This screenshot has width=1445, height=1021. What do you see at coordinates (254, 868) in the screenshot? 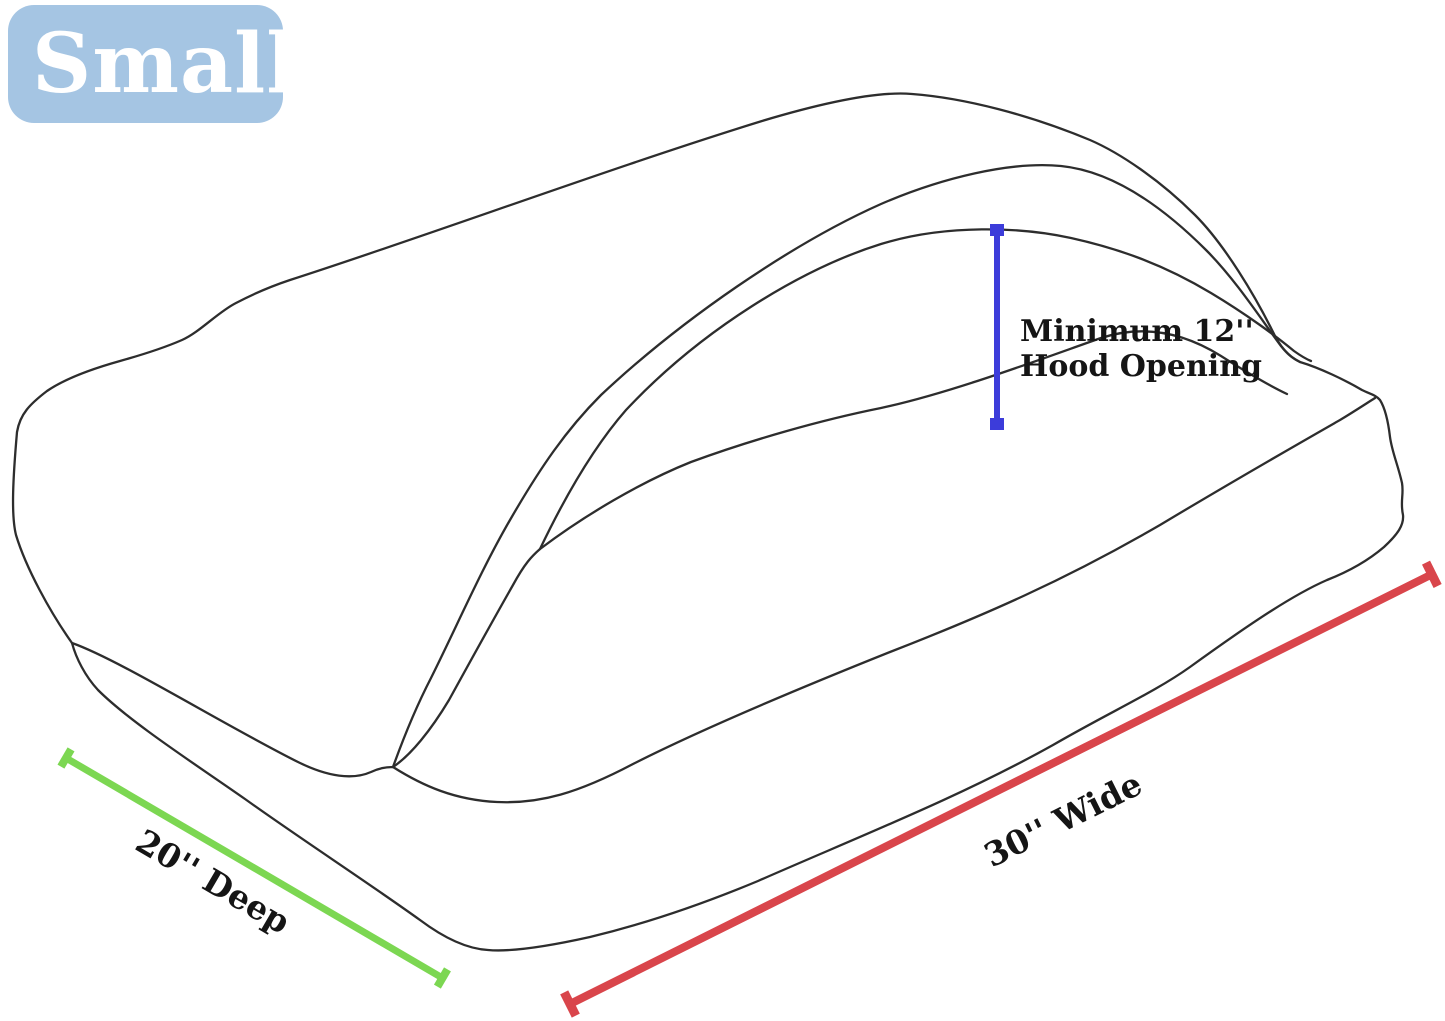
I see `depth-dimension-line` at bounding box center [254, 868].